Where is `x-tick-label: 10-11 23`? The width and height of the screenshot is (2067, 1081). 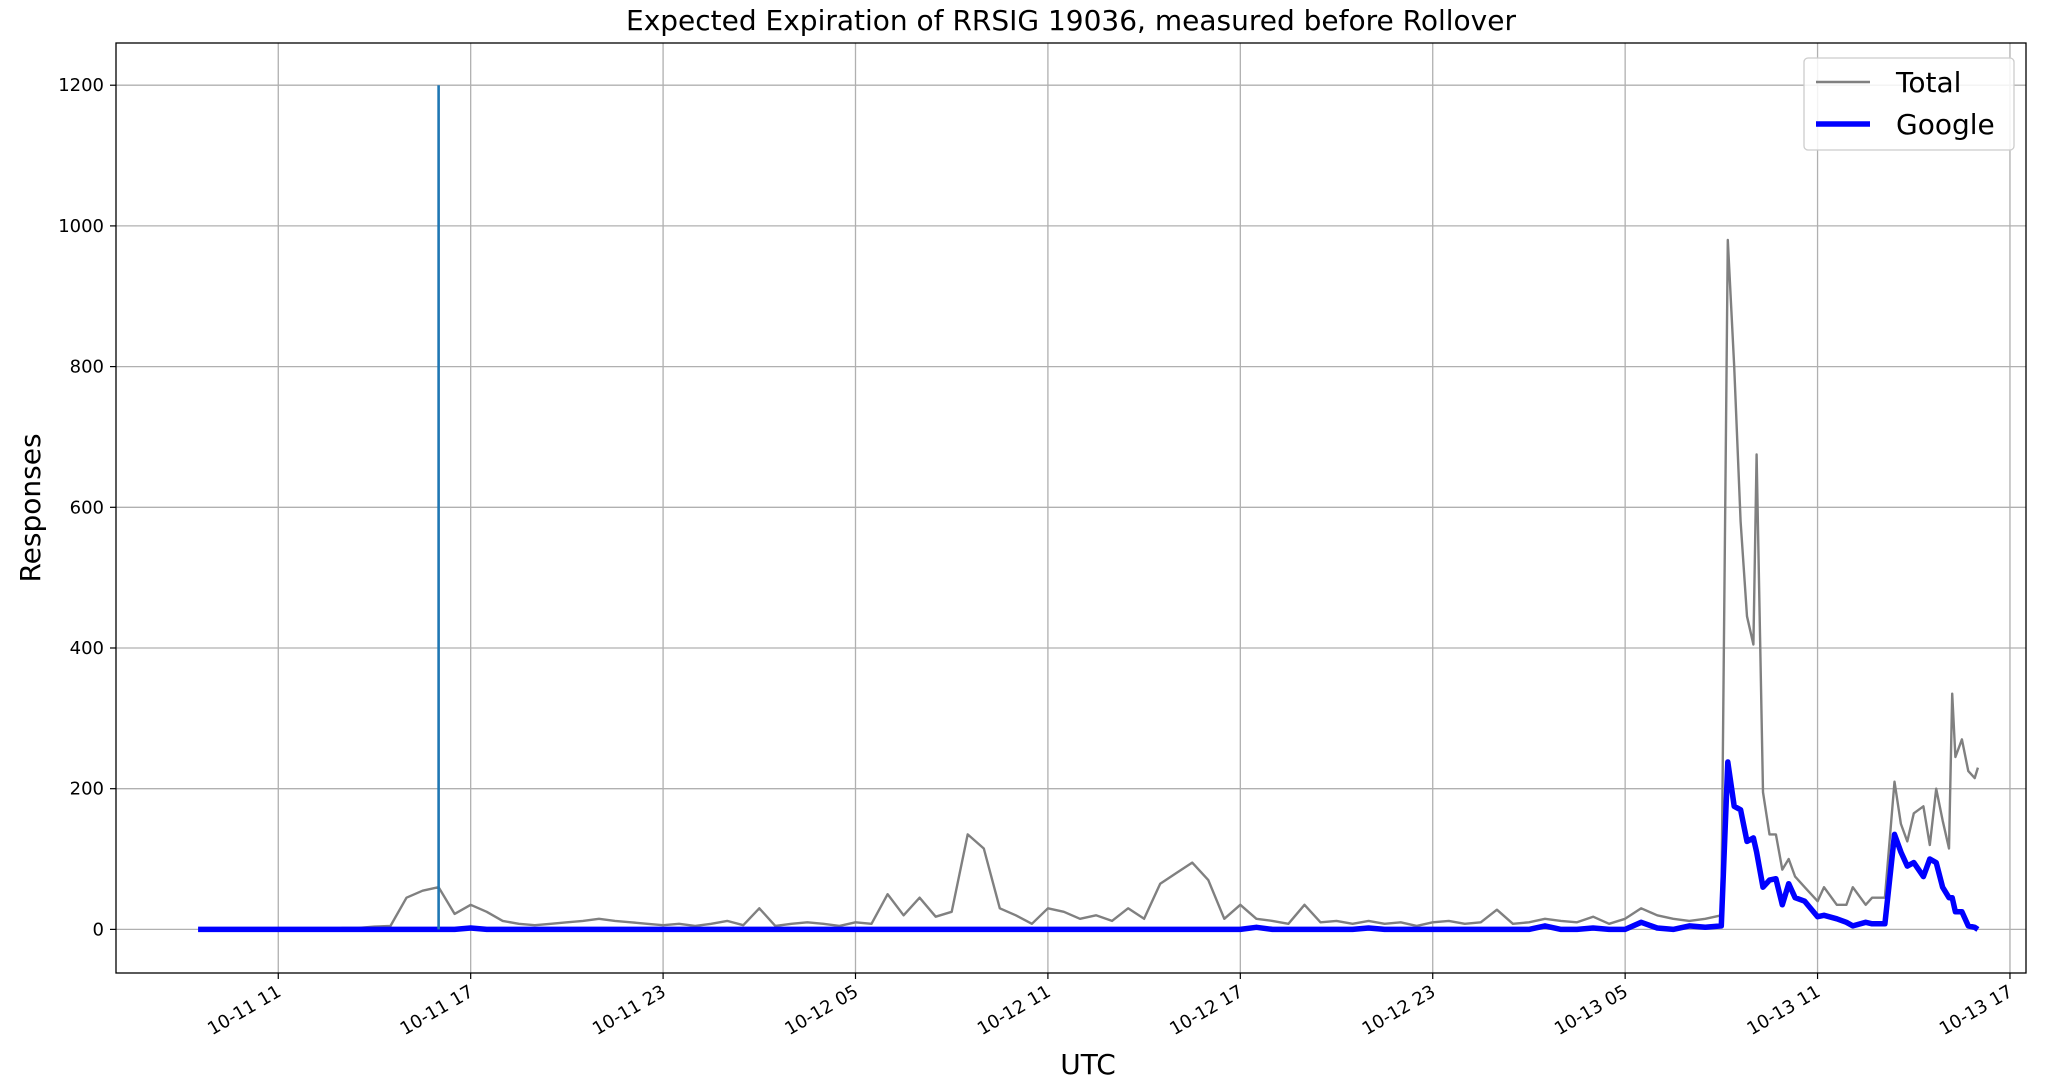 x-tick-label: 10-11 23 is located at coordinates (629, 1010).